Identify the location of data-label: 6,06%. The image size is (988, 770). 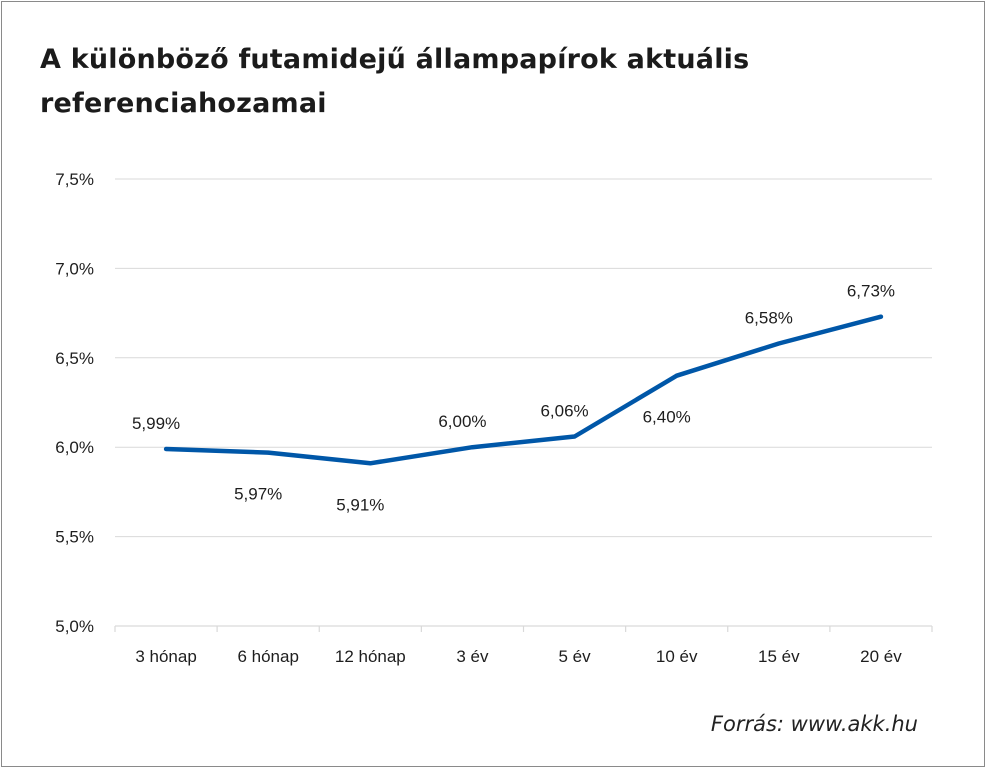
(564, 410).